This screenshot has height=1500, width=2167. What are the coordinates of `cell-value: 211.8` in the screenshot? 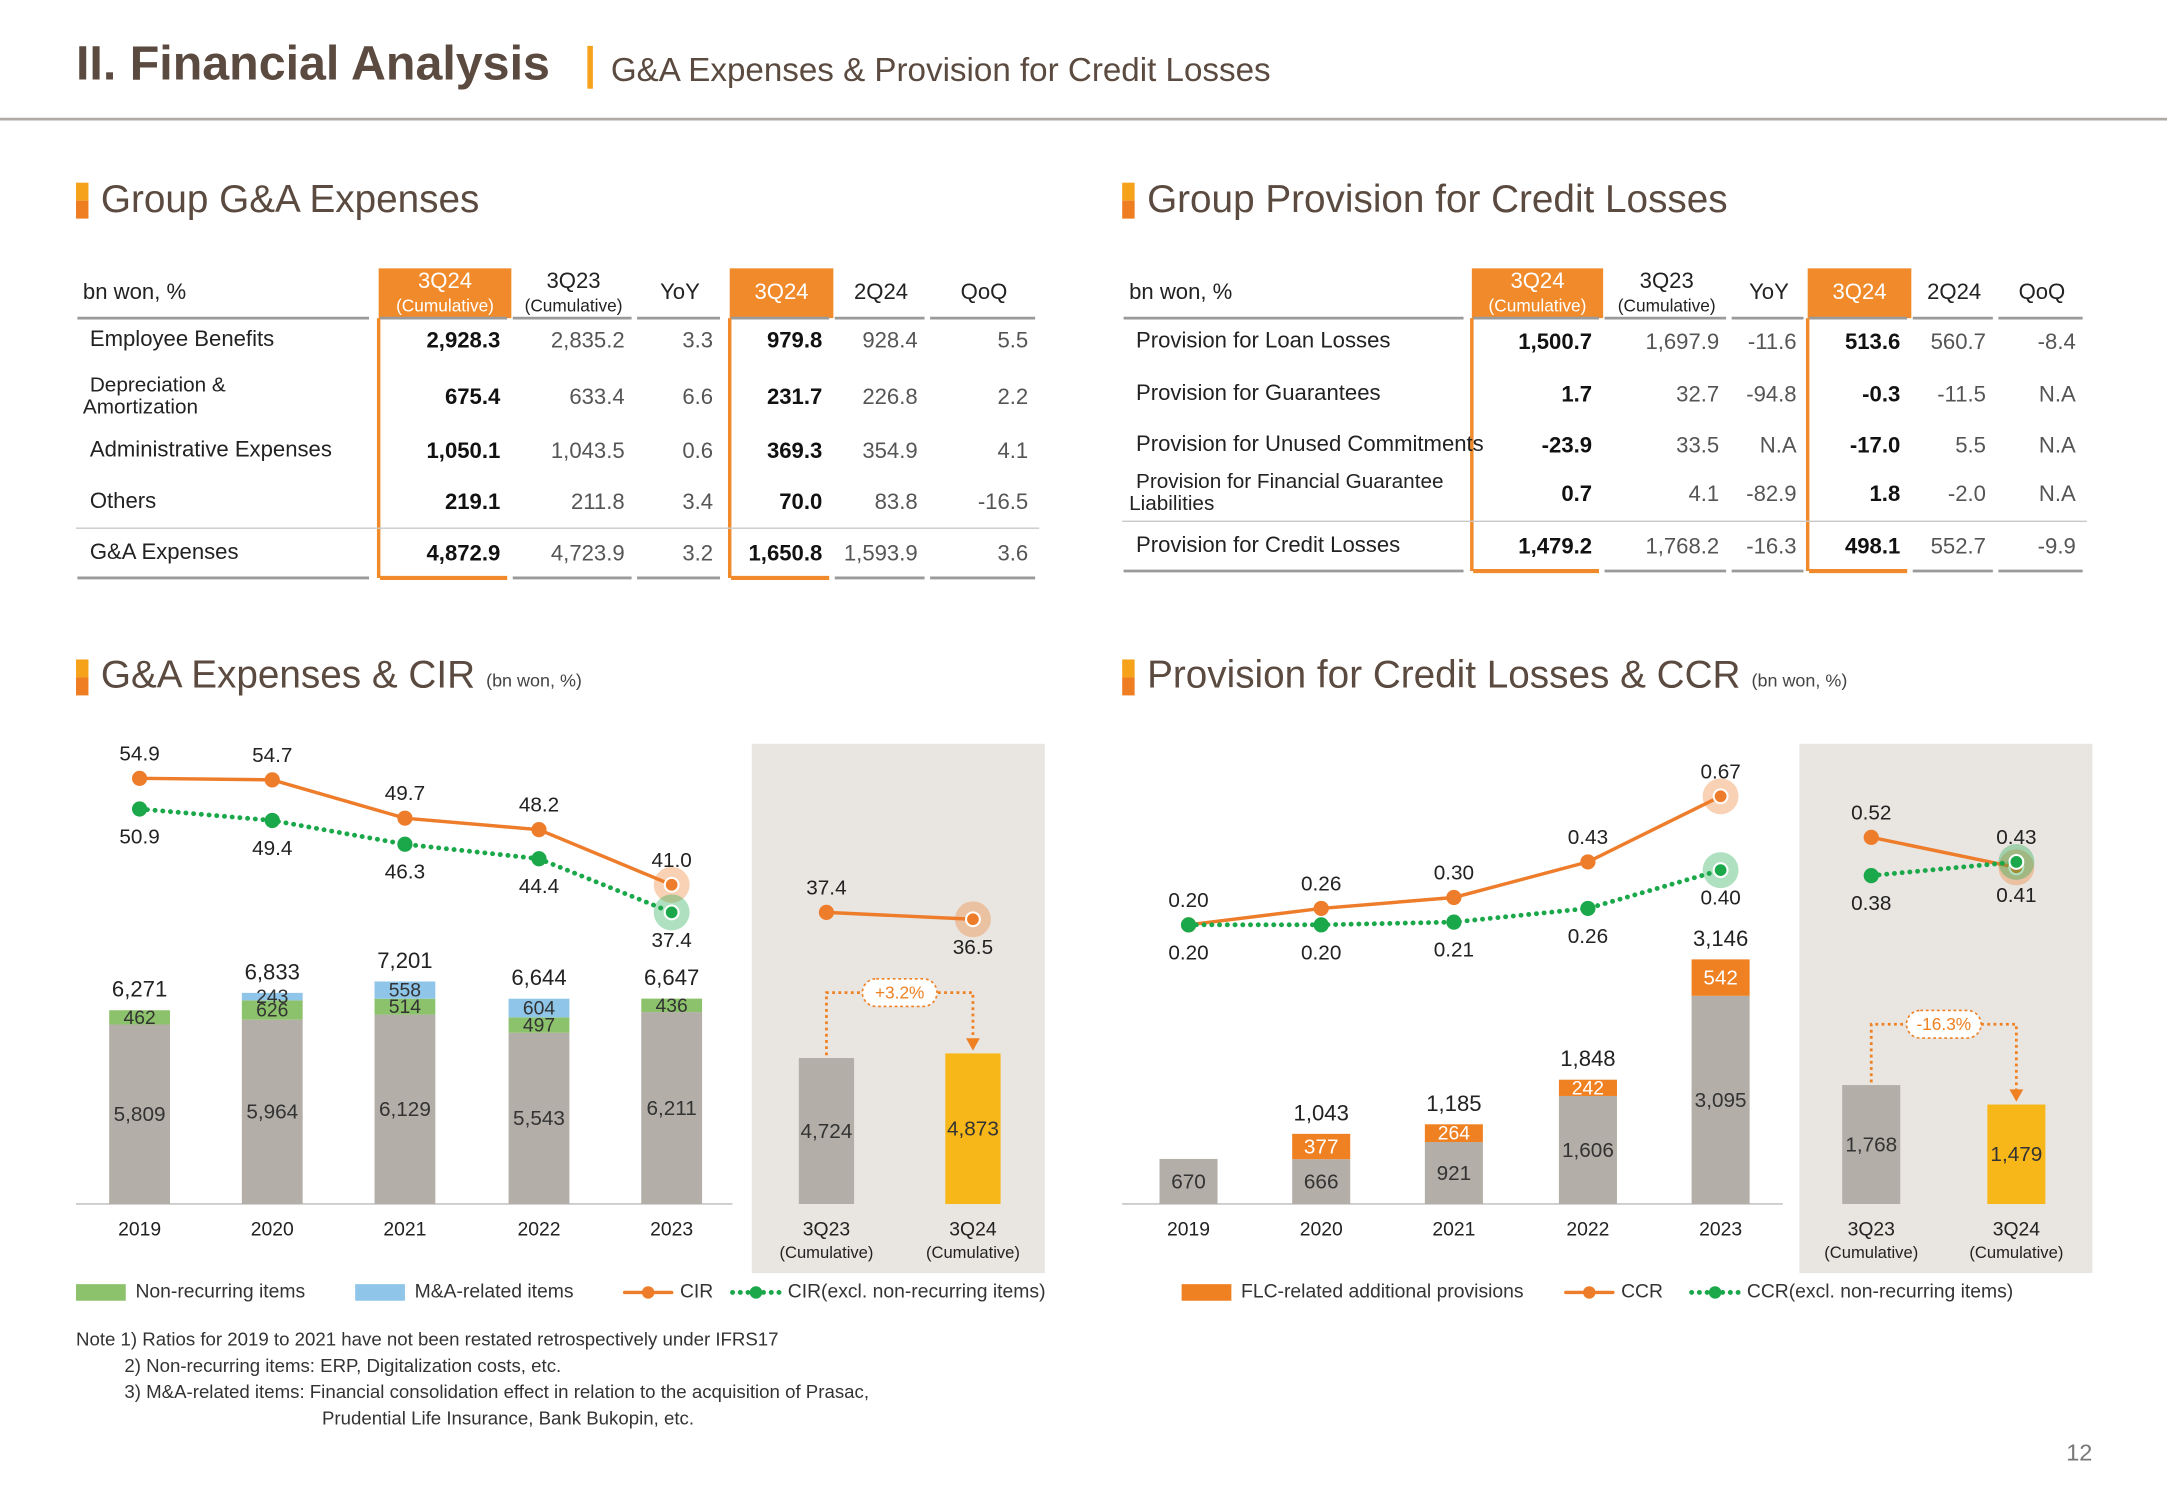 It's located at (598, 501).